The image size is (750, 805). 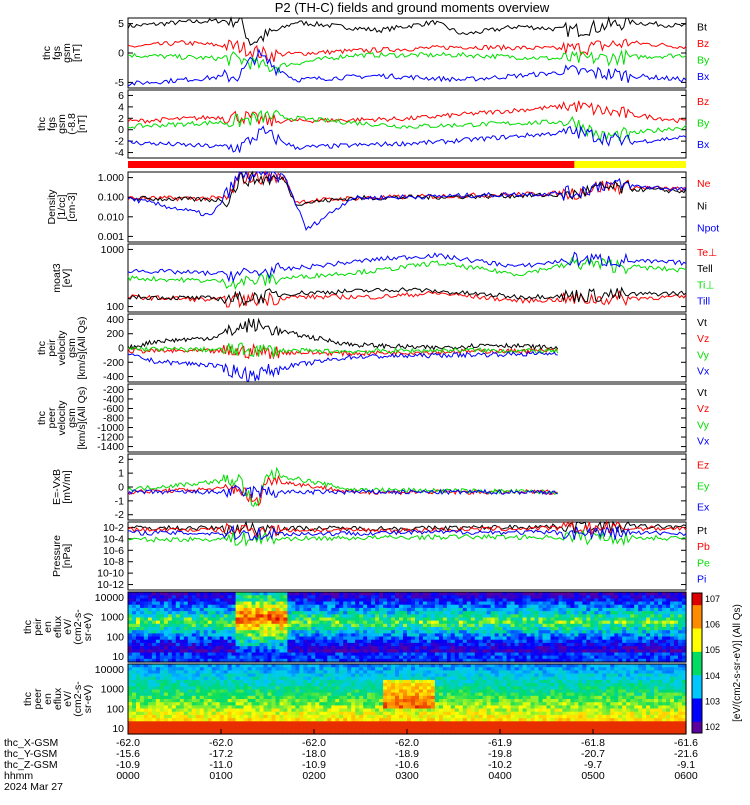 I want to click on series-by-line, so click(x=407, y=125).